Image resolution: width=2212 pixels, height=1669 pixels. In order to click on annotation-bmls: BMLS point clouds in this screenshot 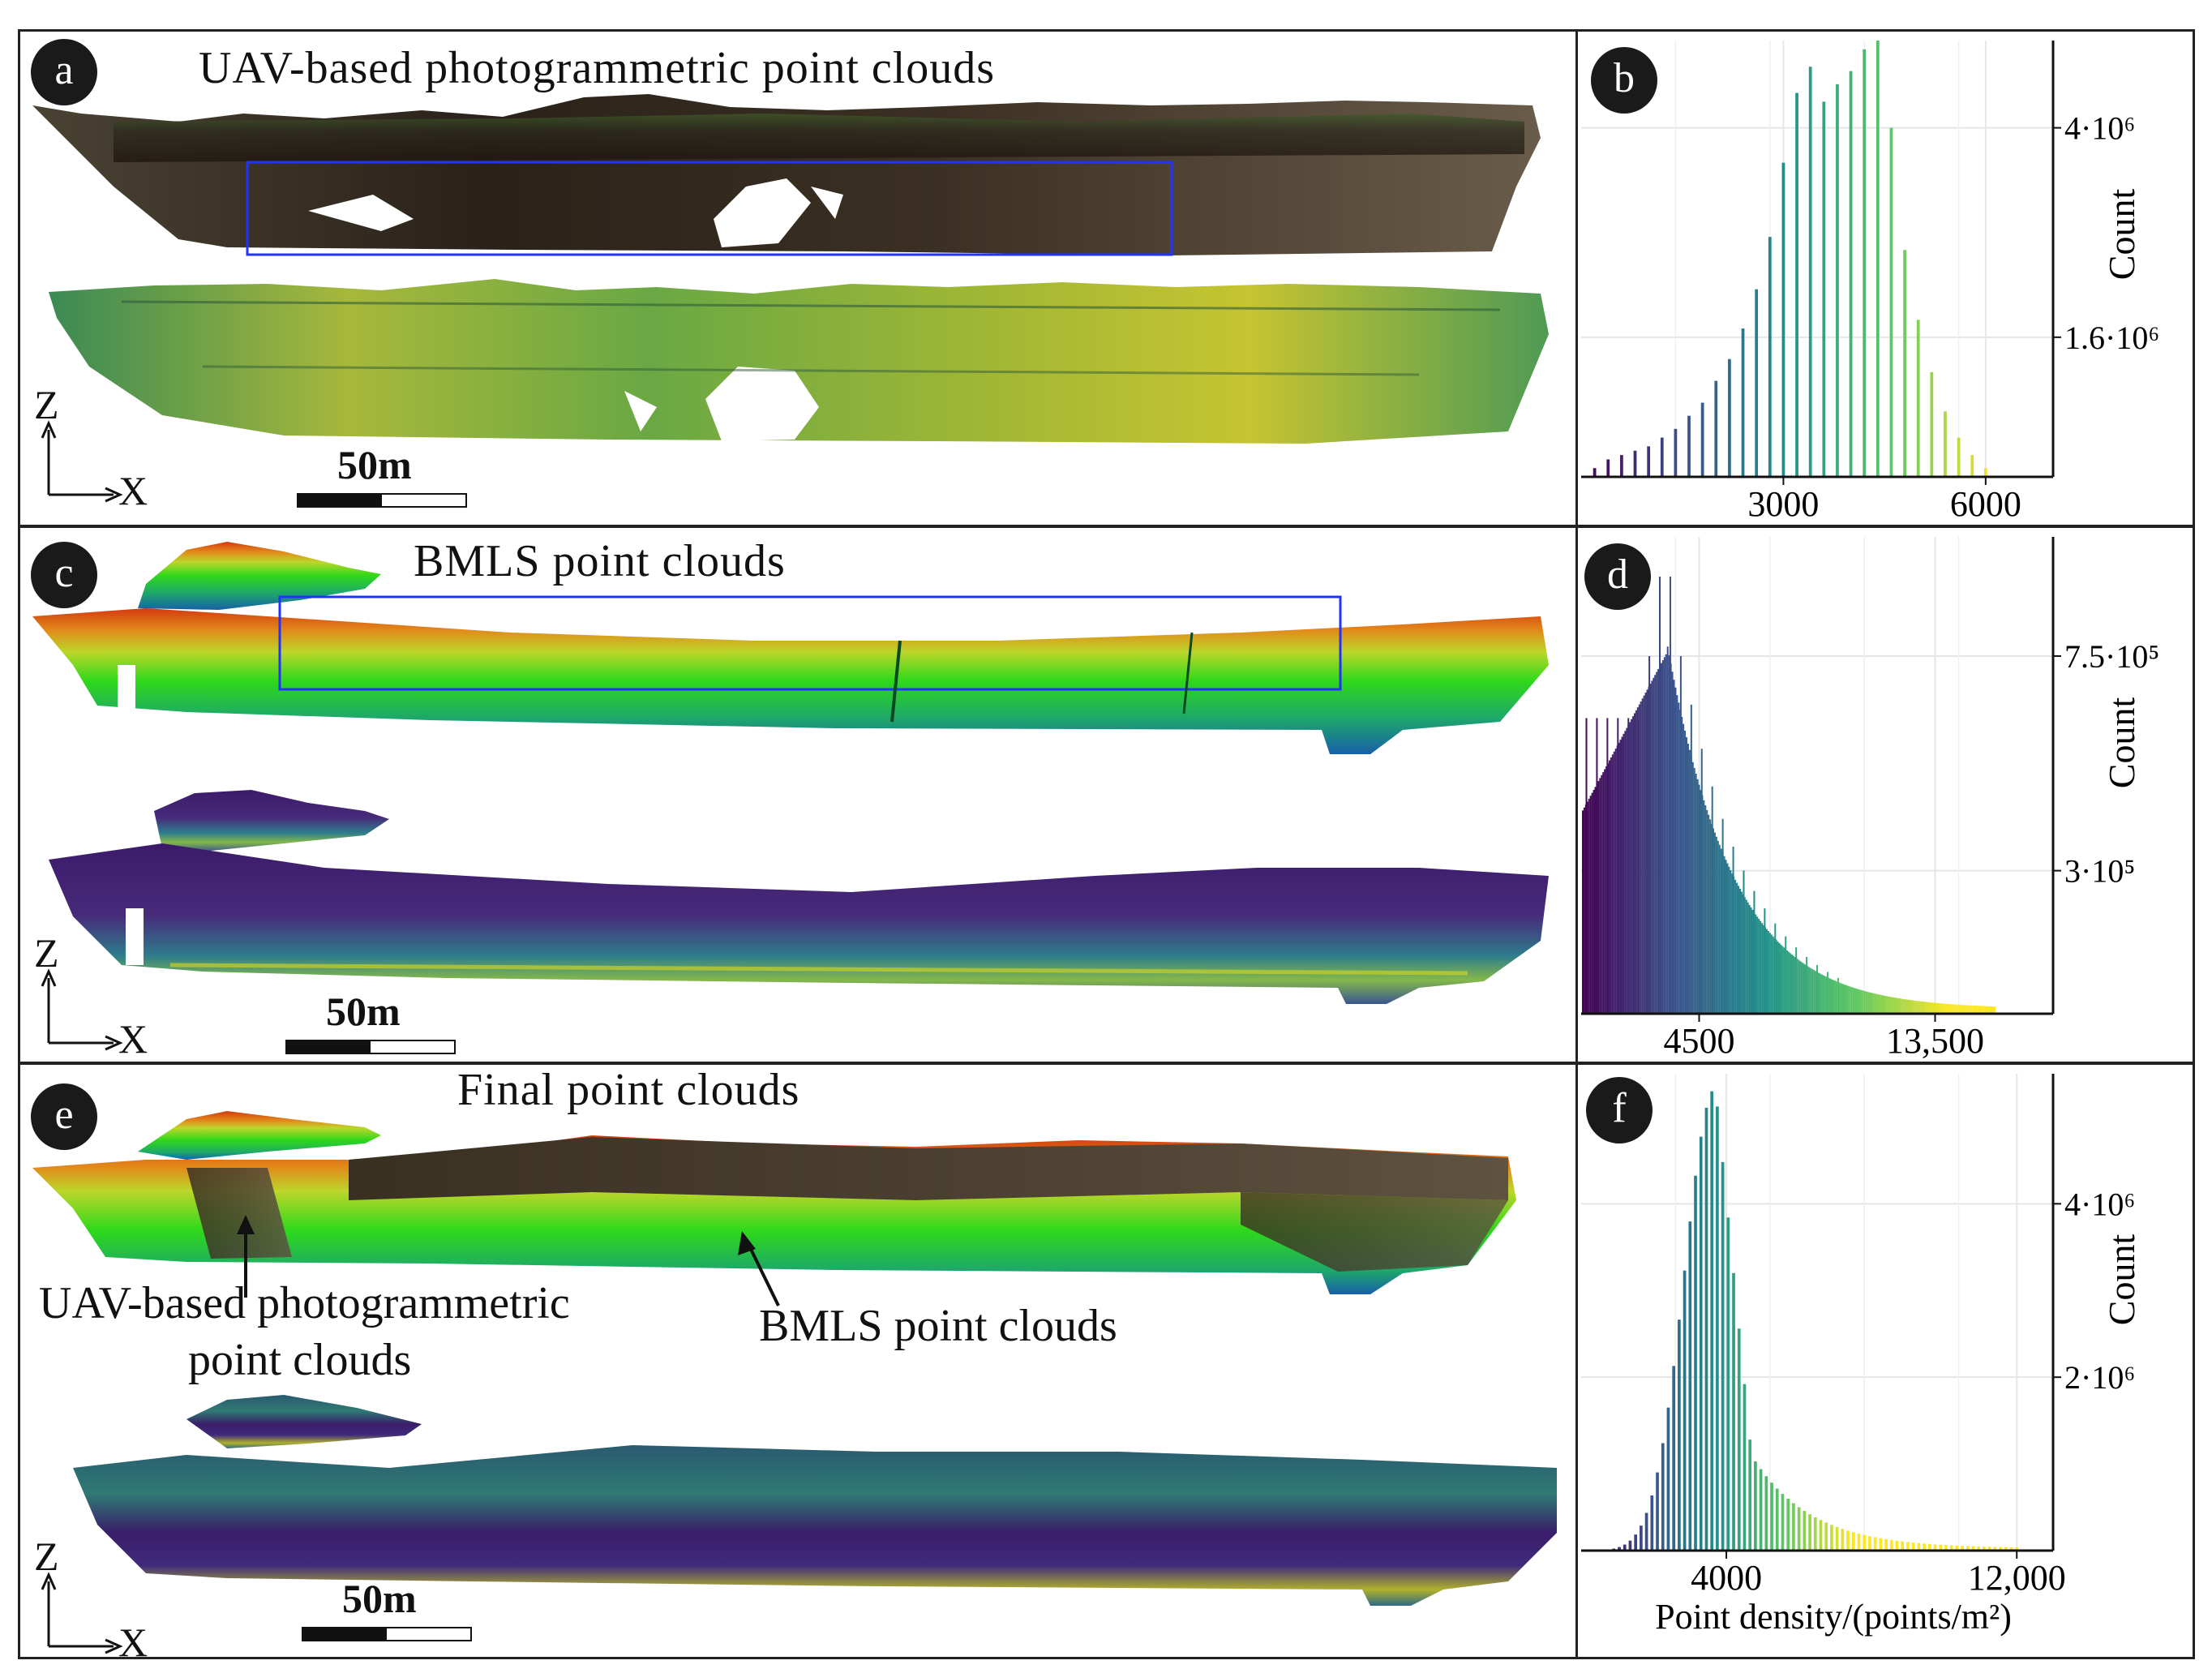, I will do `click(938, 1326)`.